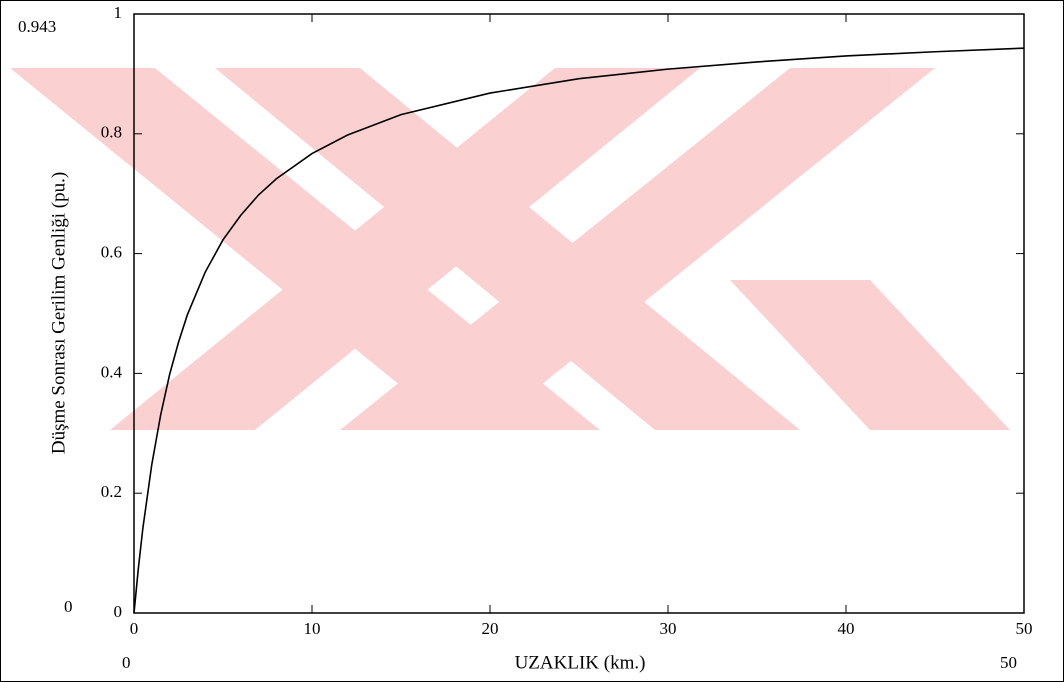  Describe the element at coordinates (68, 606) in the screenshot. I see `y-lower-marker: 0` at that location.